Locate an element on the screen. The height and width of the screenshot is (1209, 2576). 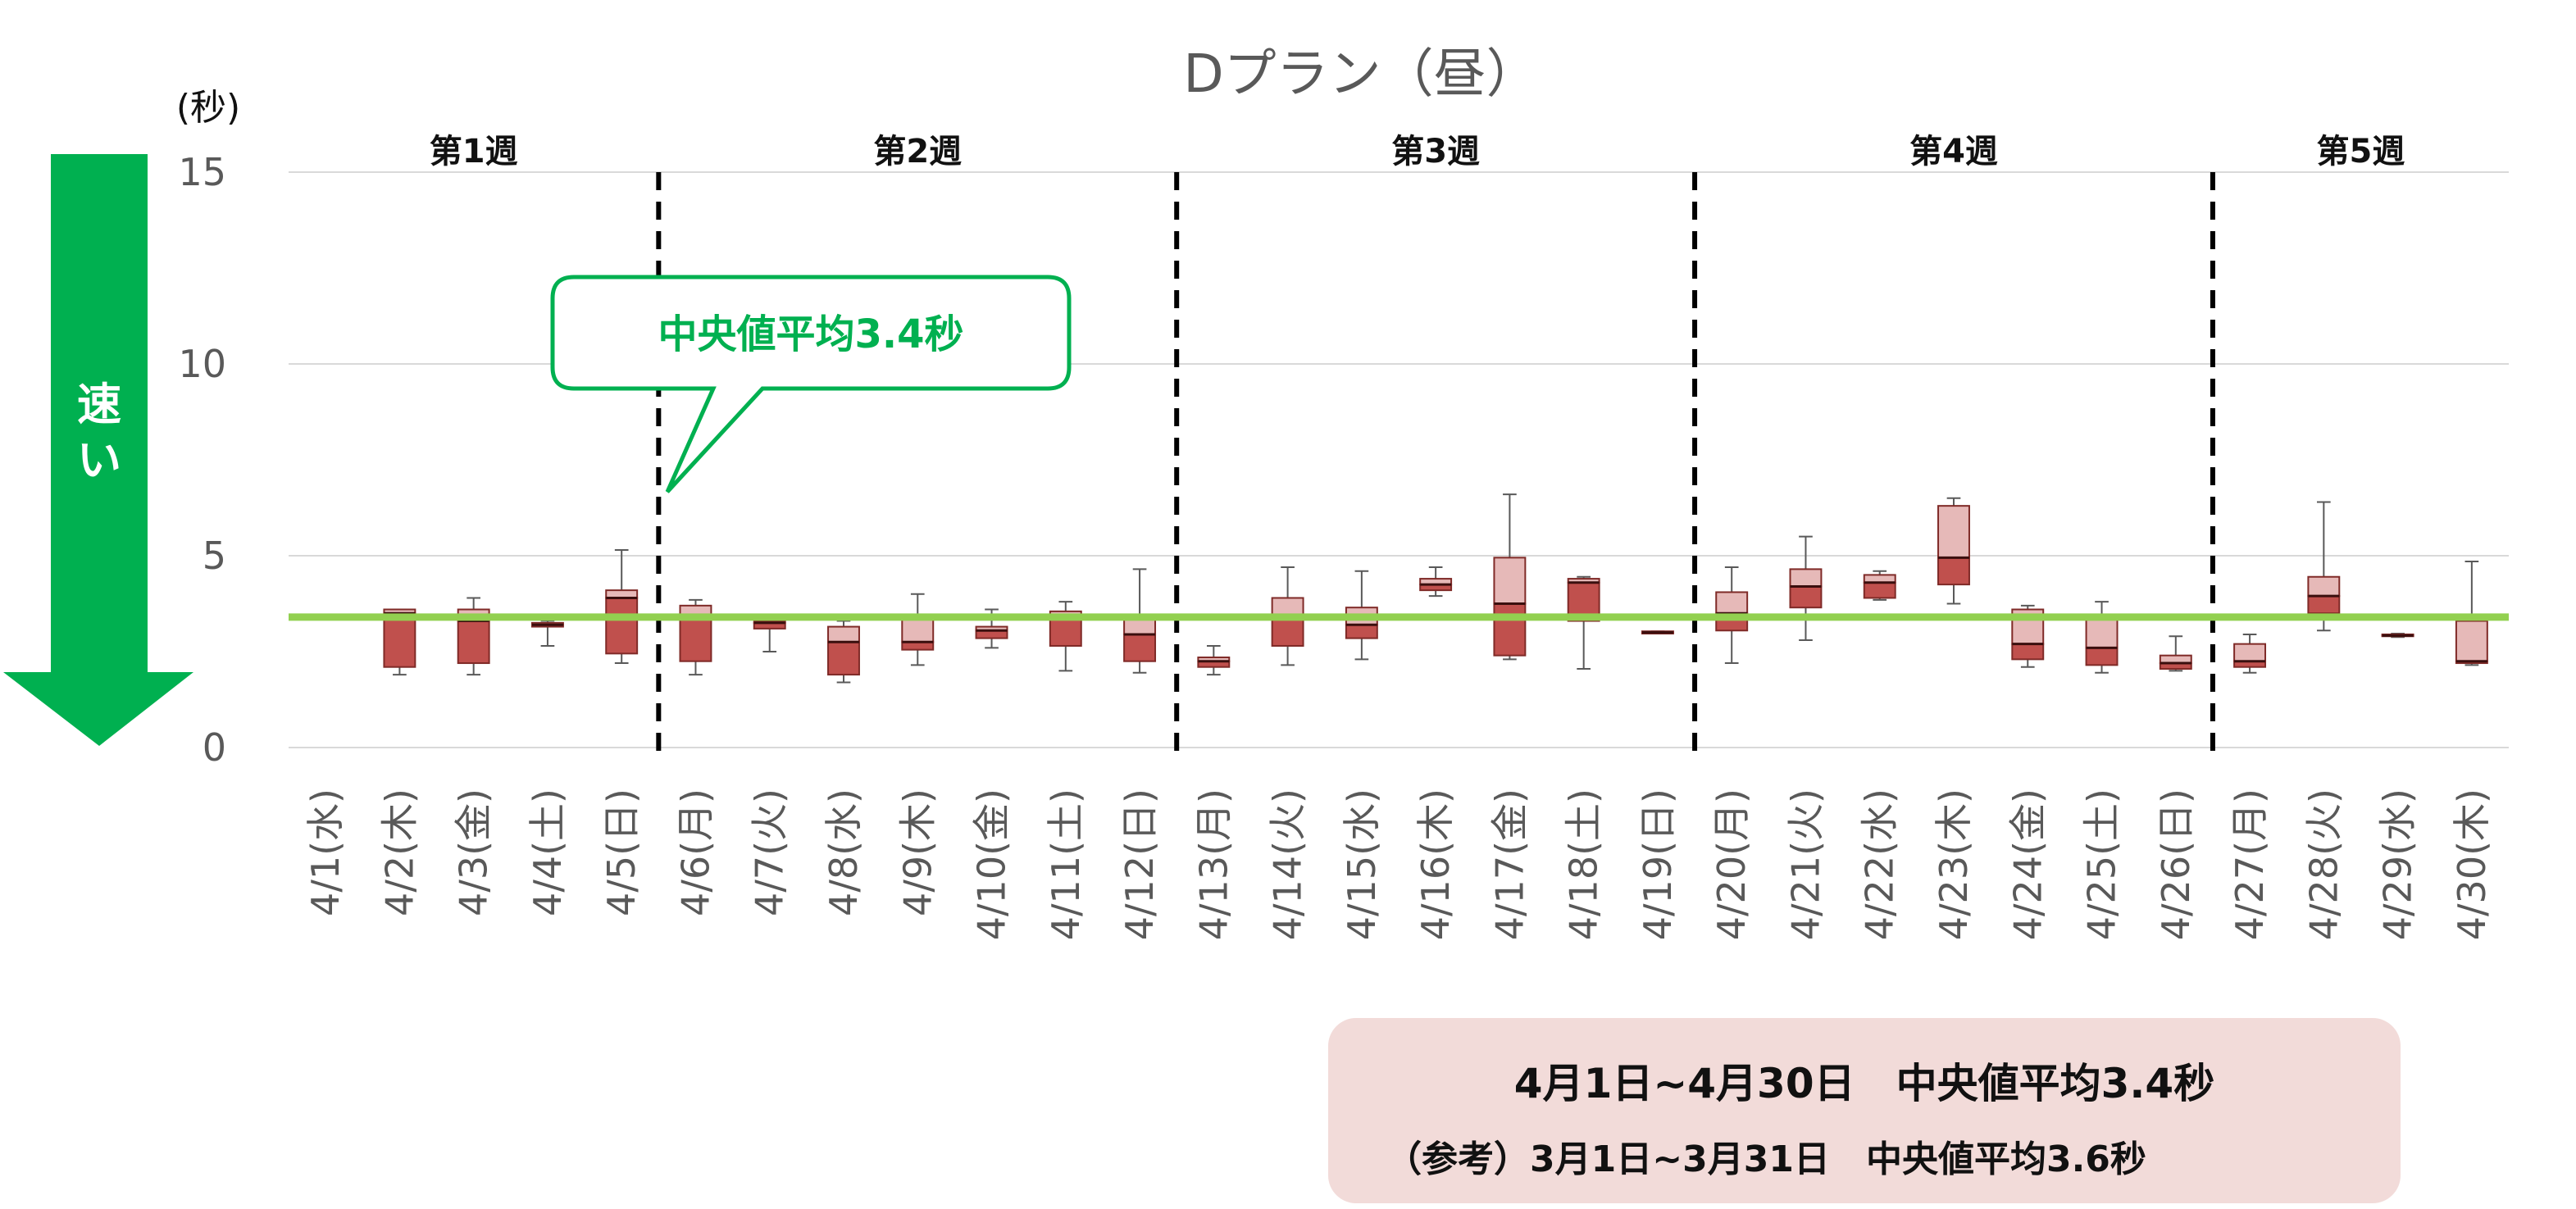
x-tick-19: 4/19(日) is located at coordinates (1658, 864).